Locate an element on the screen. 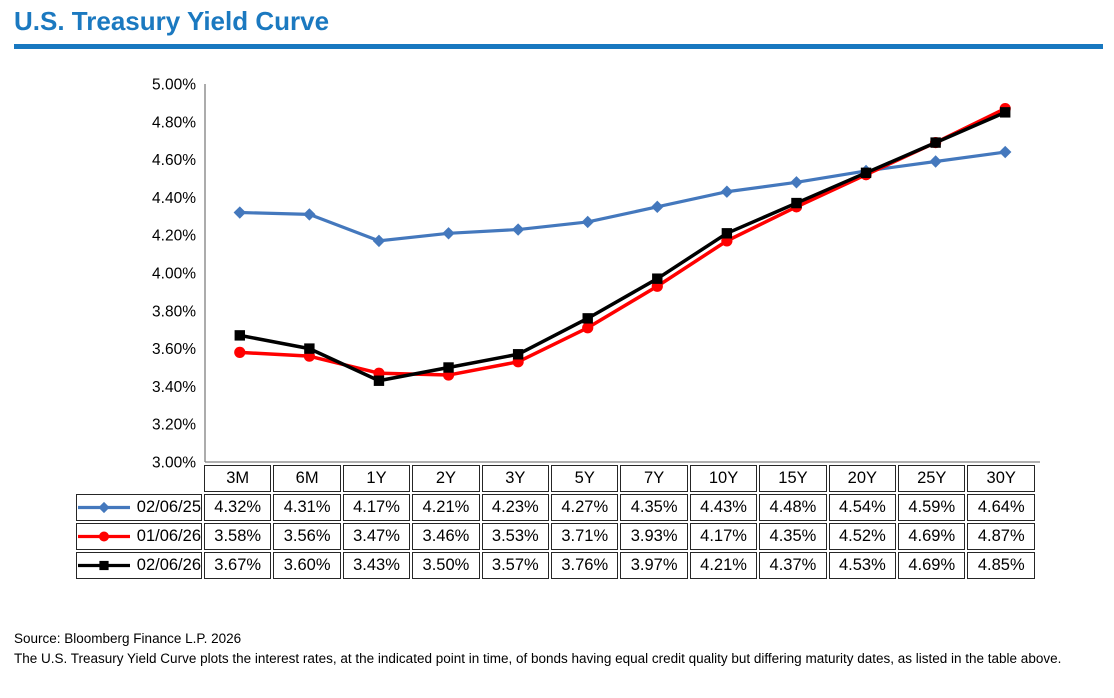  legend-key-circle is located at coordinates (104, 536).